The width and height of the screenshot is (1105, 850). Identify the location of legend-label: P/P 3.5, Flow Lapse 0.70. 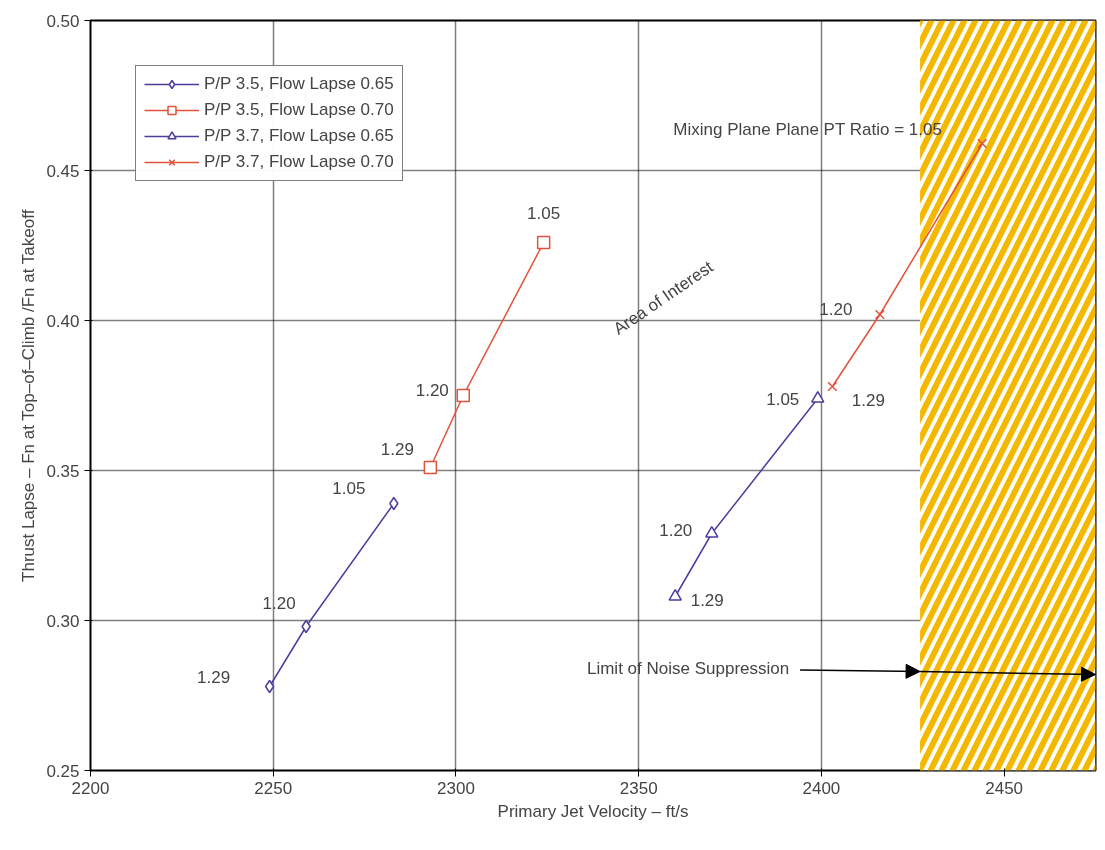
(299, 110).